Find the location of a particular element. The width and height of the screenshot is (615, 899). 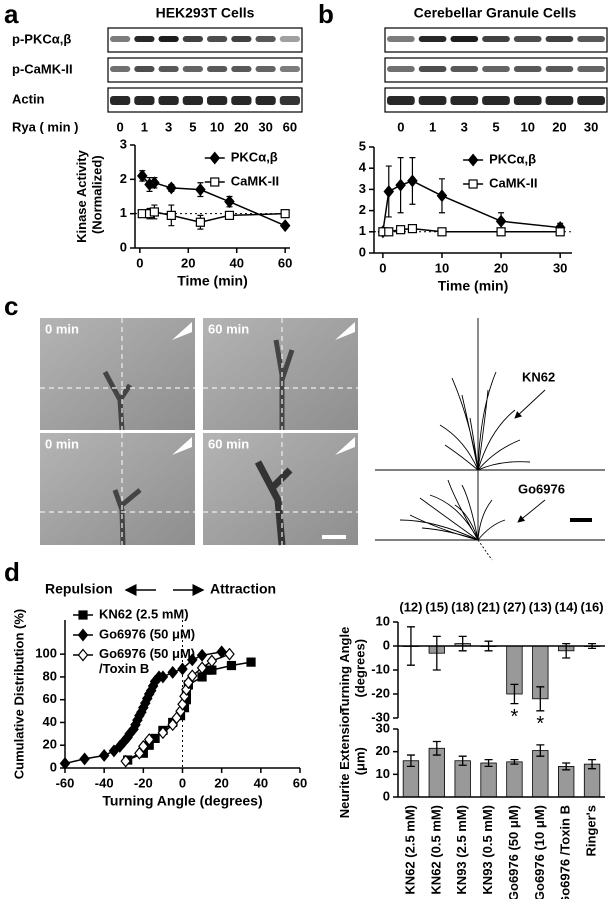

y-tick-label: 10 is located at coordinates (383, 620).